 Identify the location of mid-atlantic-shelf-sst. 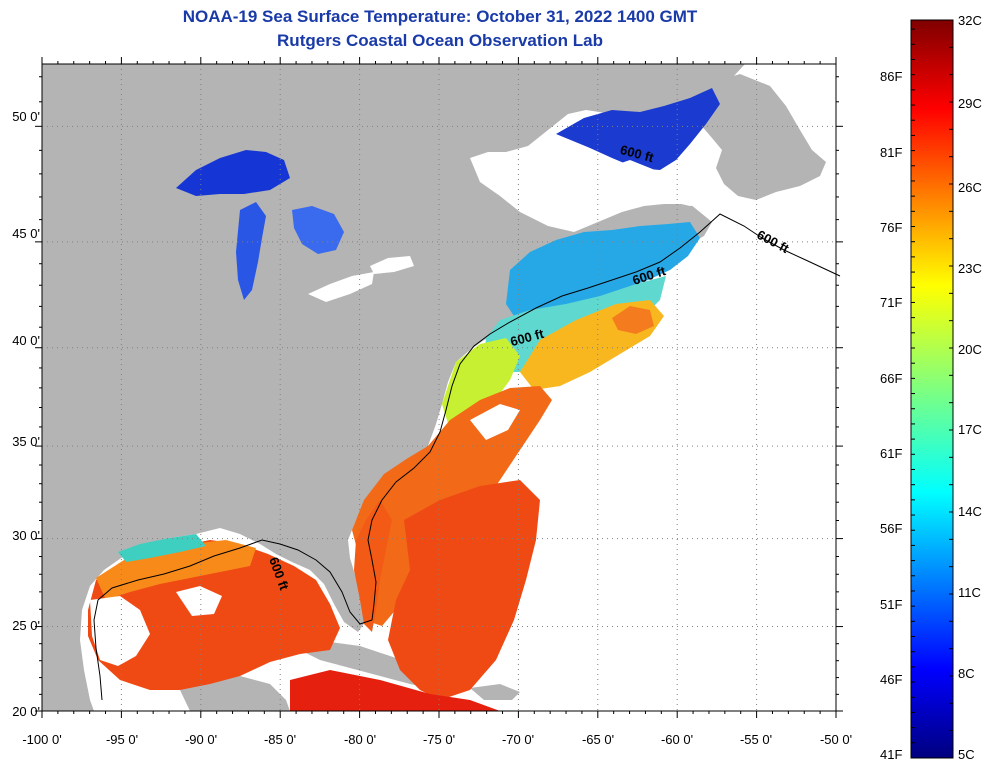
(481, 384).